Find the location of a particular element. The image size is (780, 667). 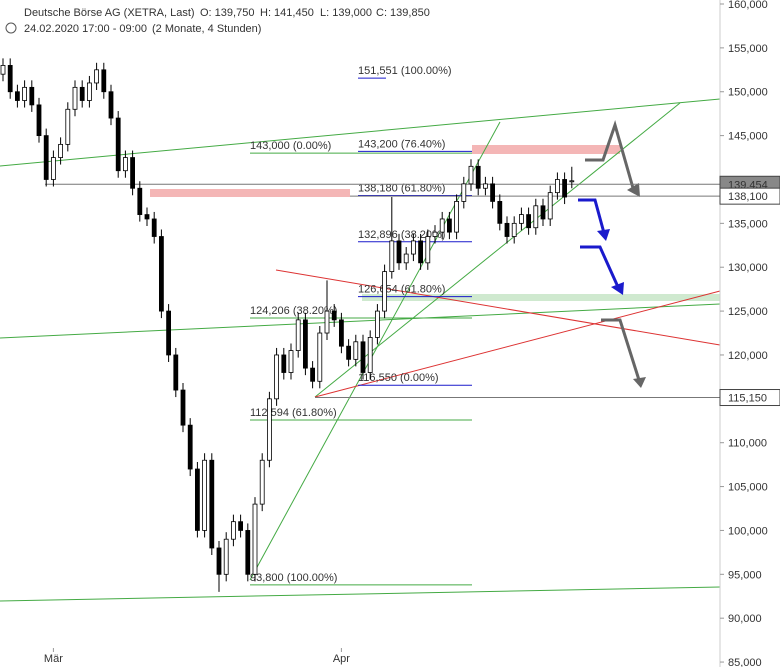

y-tick-label: 100,000 is located at coordinates (748, 531).